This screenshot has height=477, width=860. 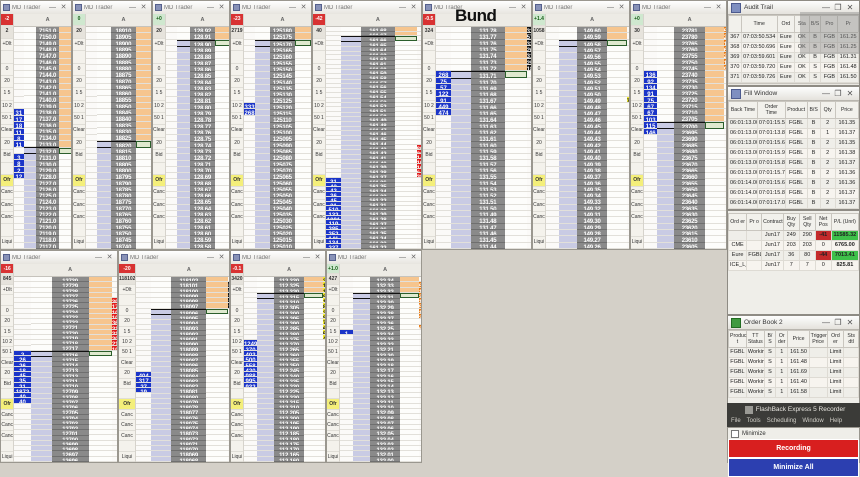 I want to click on ladder-5-ask-column, so click(x=406, y=131).